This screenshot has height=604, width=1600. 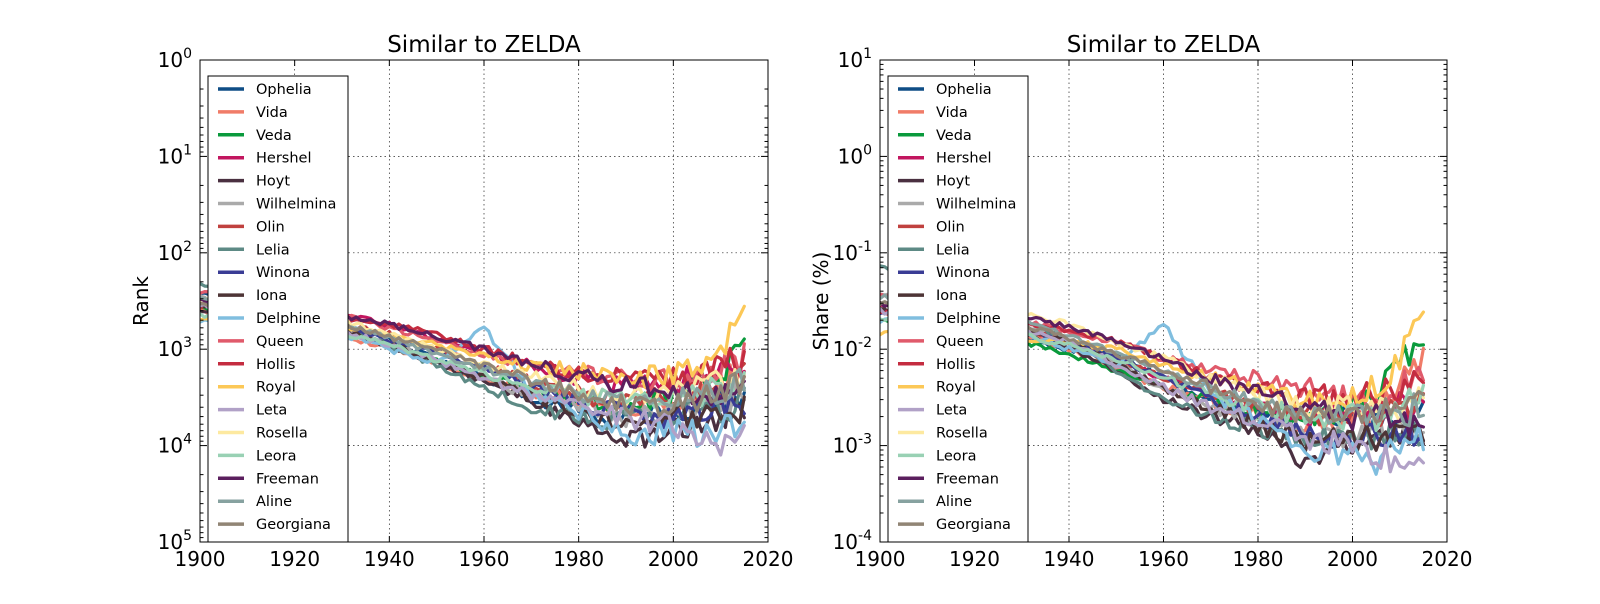 What do you see at coordinates (175, 252) in the screenshot?
I see `y-tick-label: 10²` at bounding box center [175, 252].